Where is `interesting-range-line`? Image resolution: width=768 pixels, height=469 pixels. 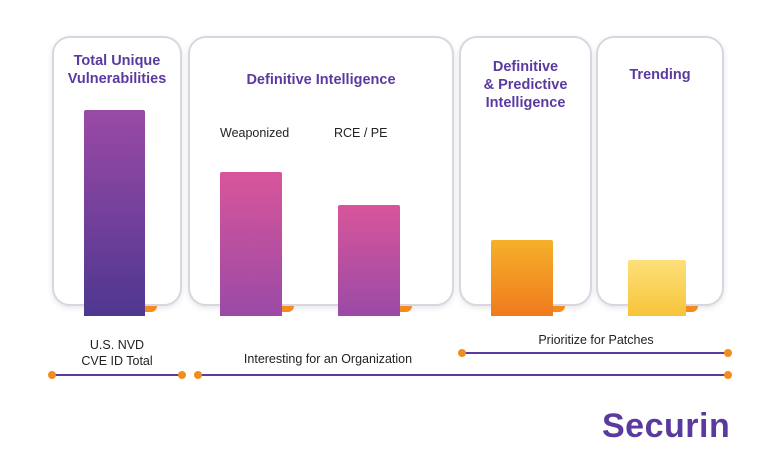 interesting-range-line is located at coordinates (463, 375).